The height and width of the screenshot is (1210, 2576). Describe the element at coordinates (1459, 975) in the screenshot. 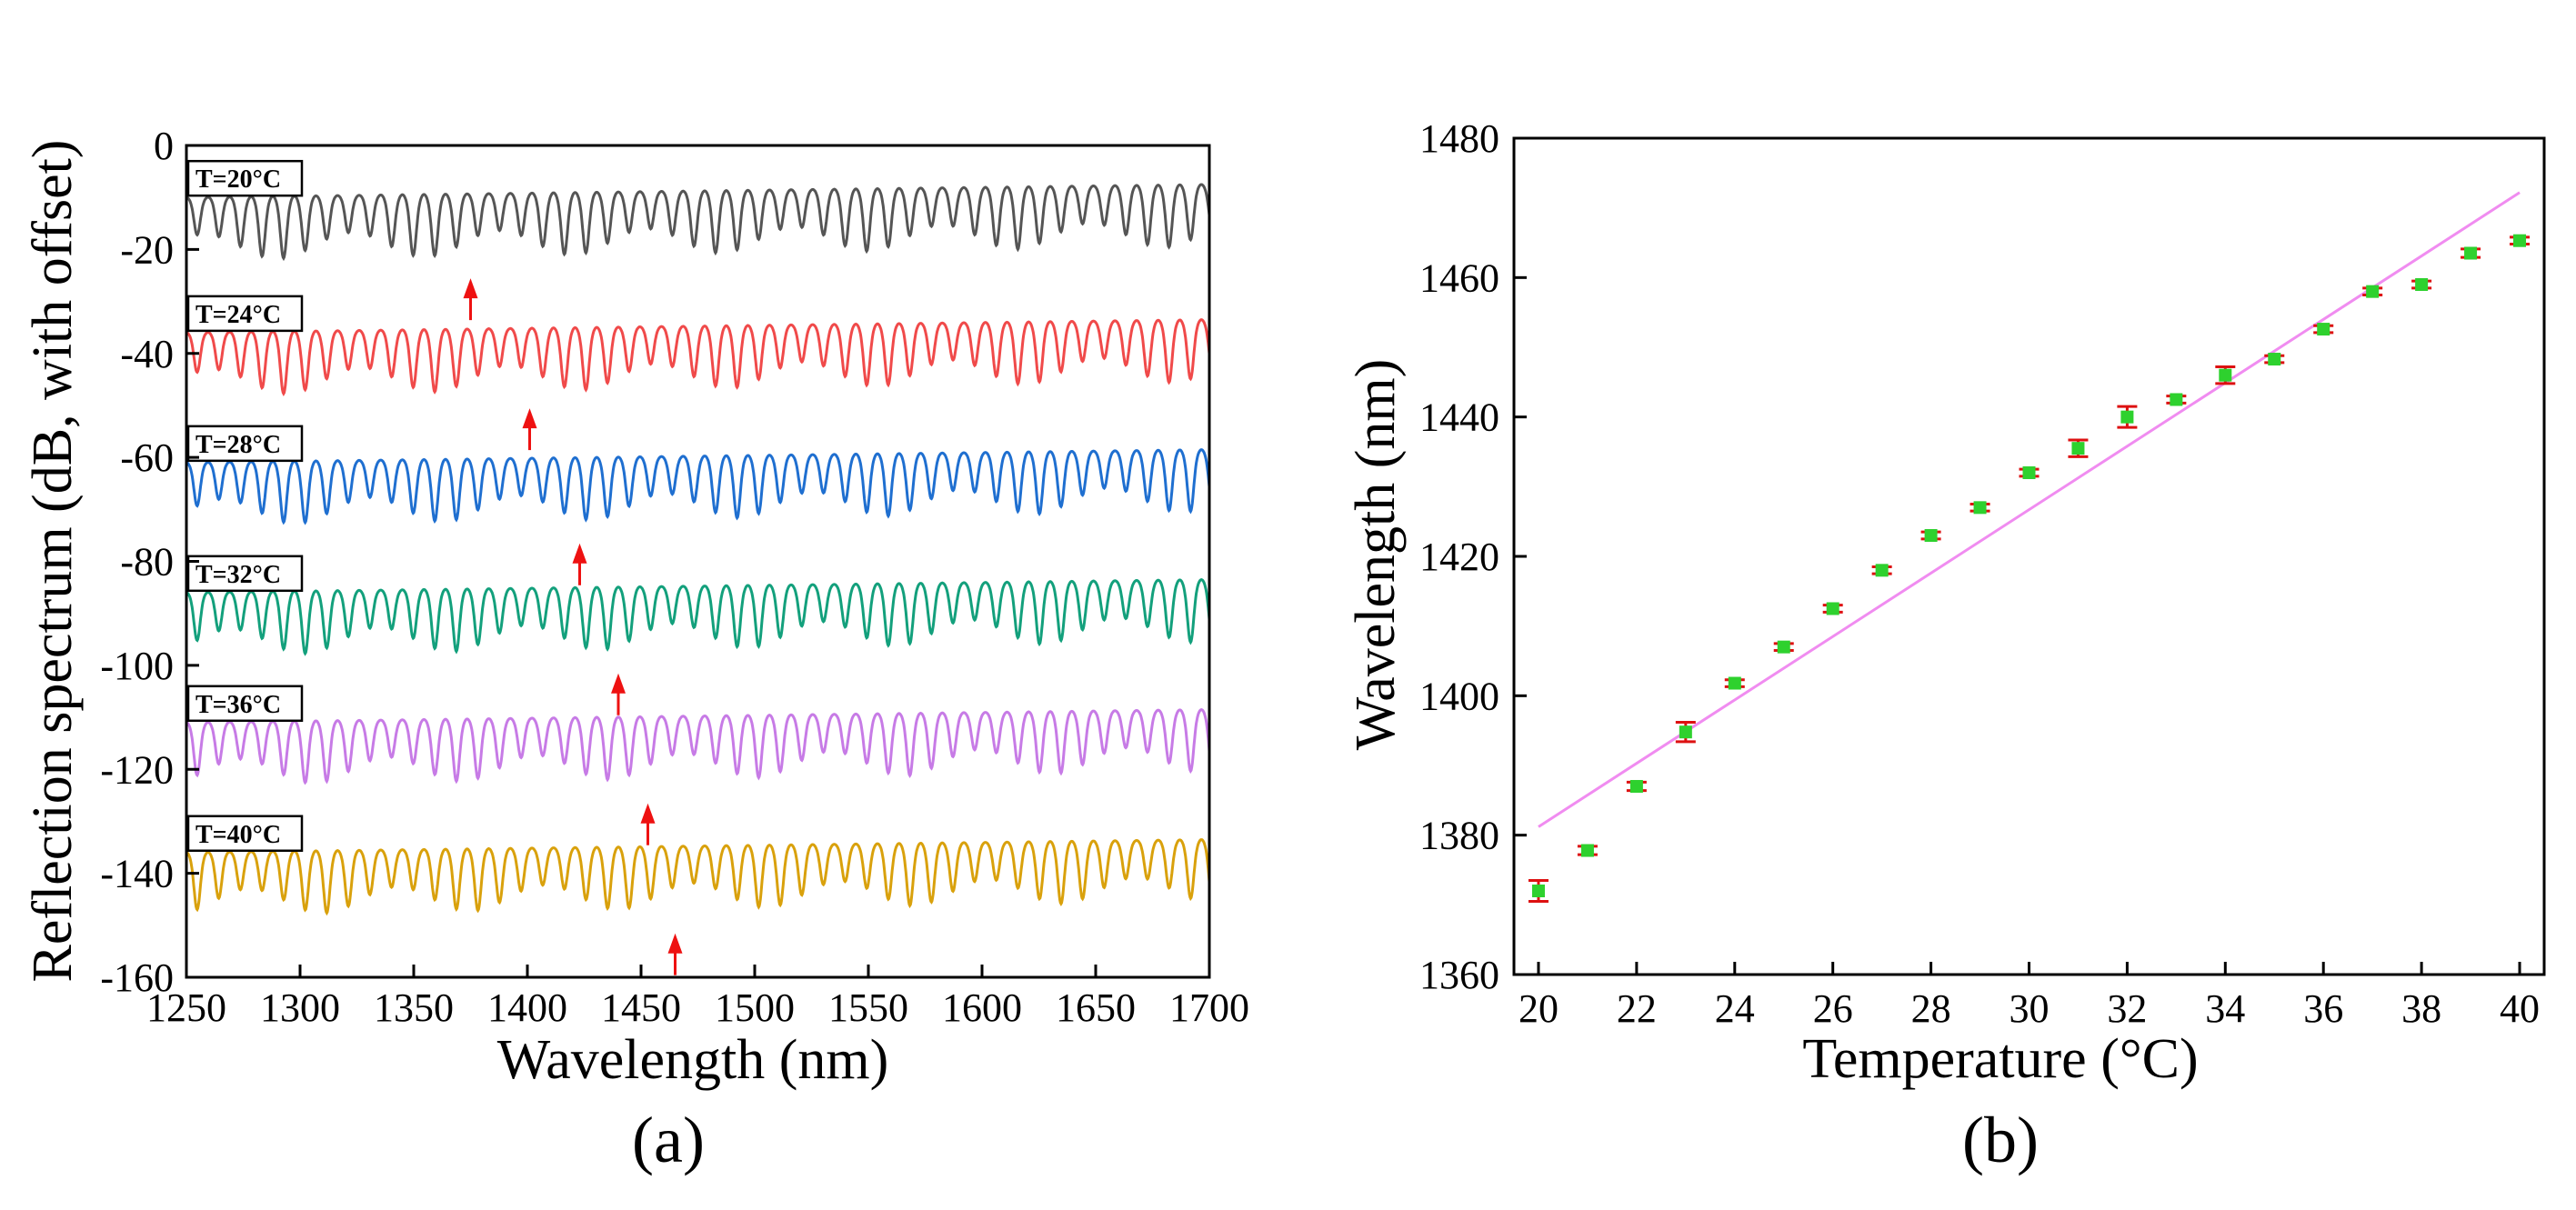

I see `panel-b-y-tick-label: 1360` at that location.